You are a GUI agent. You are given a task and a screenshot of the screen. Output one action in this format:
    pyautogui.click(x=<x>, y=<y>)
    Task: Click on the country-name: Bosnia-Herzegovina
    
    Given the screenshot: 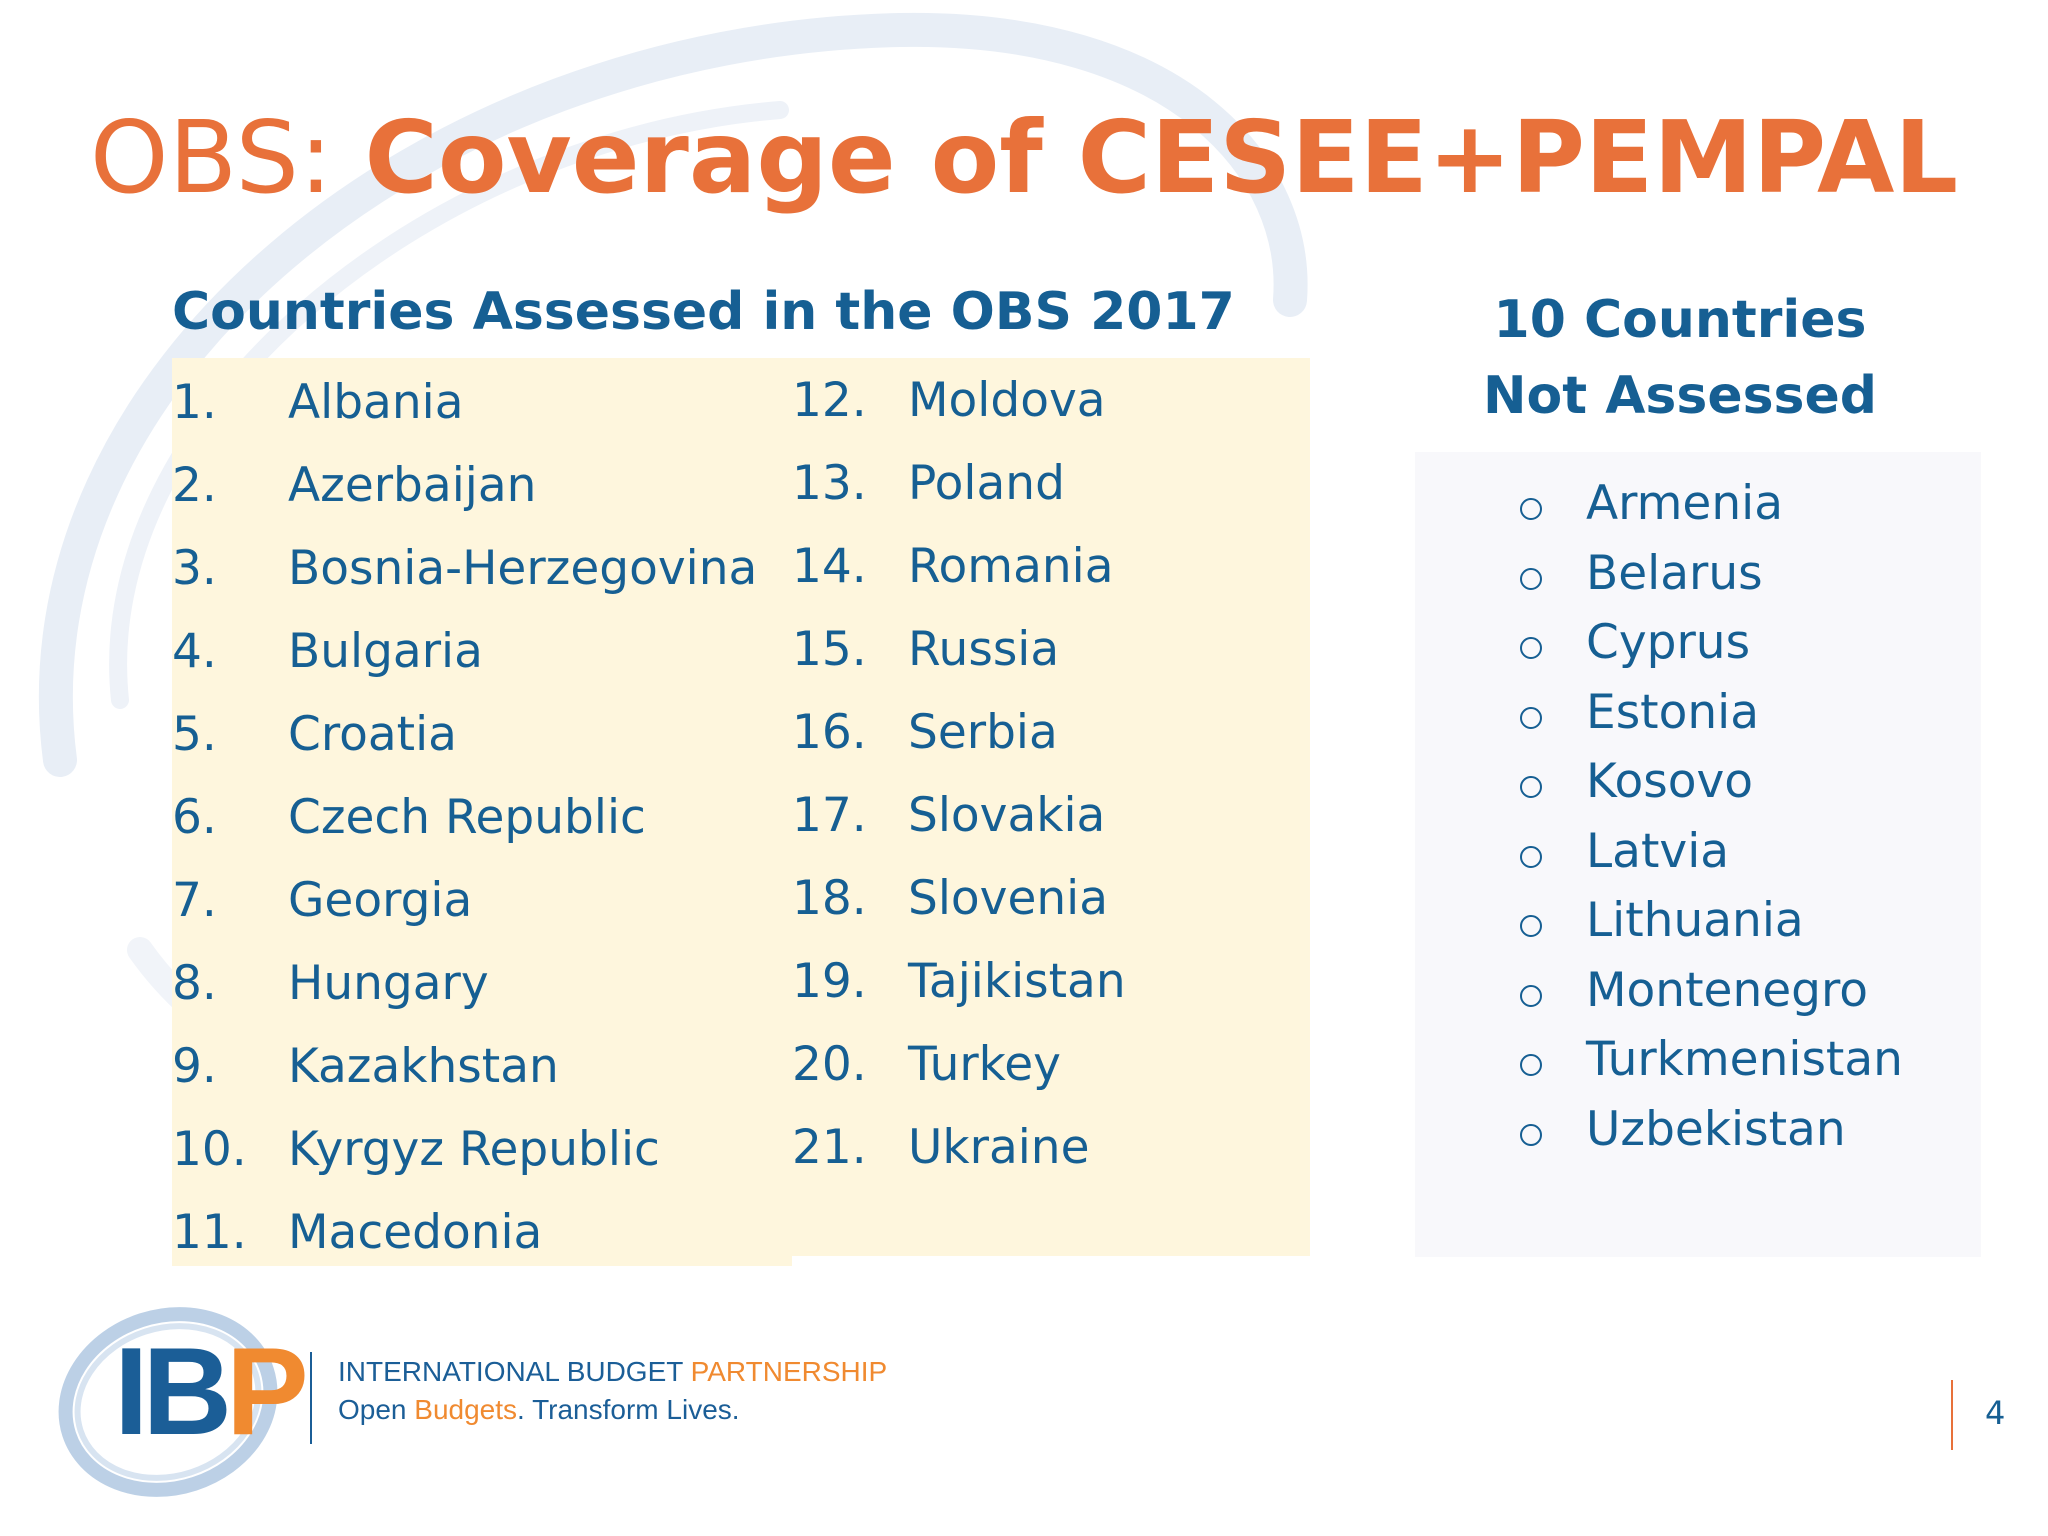 What is the action you would take?
    pyautogui.click(x=523, y=568)
    